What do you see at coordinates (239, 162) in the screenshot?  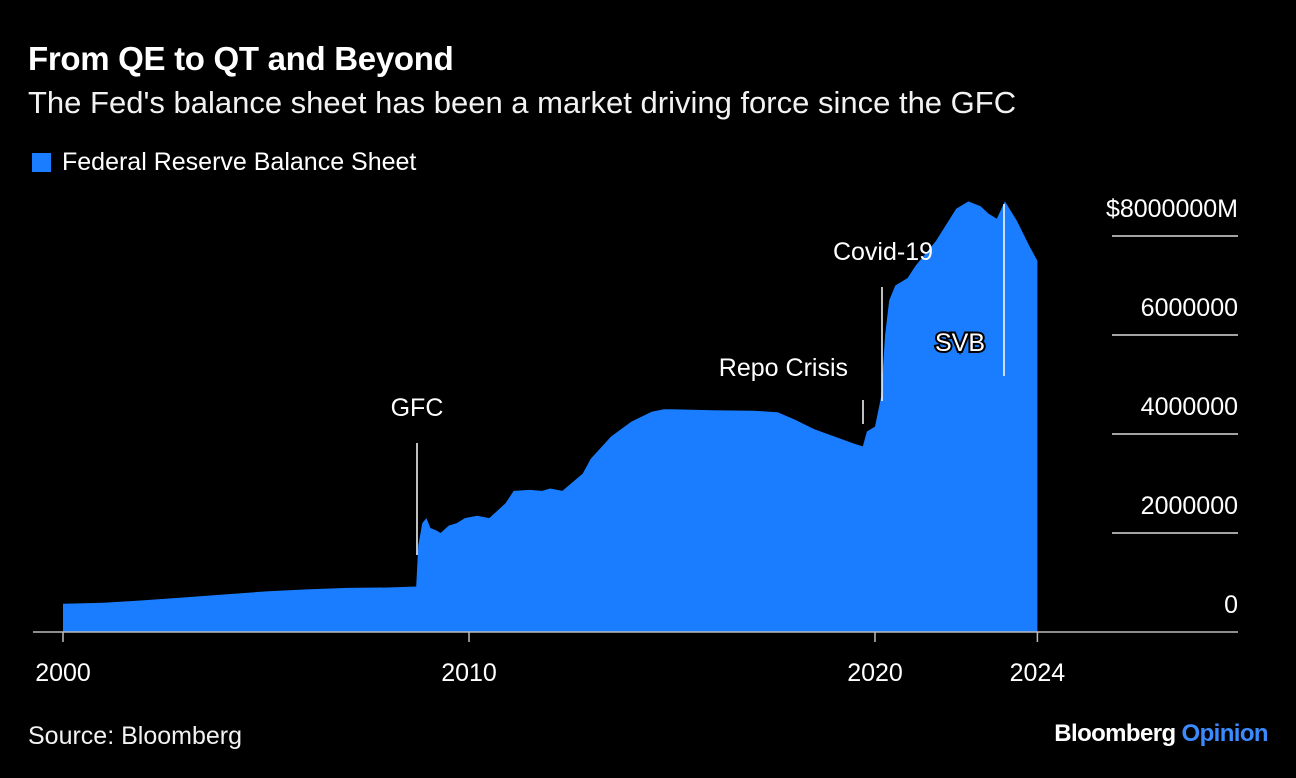 I see `legend-label: Federal Reserve Balance Sheet` at bounding box center [239, 162].